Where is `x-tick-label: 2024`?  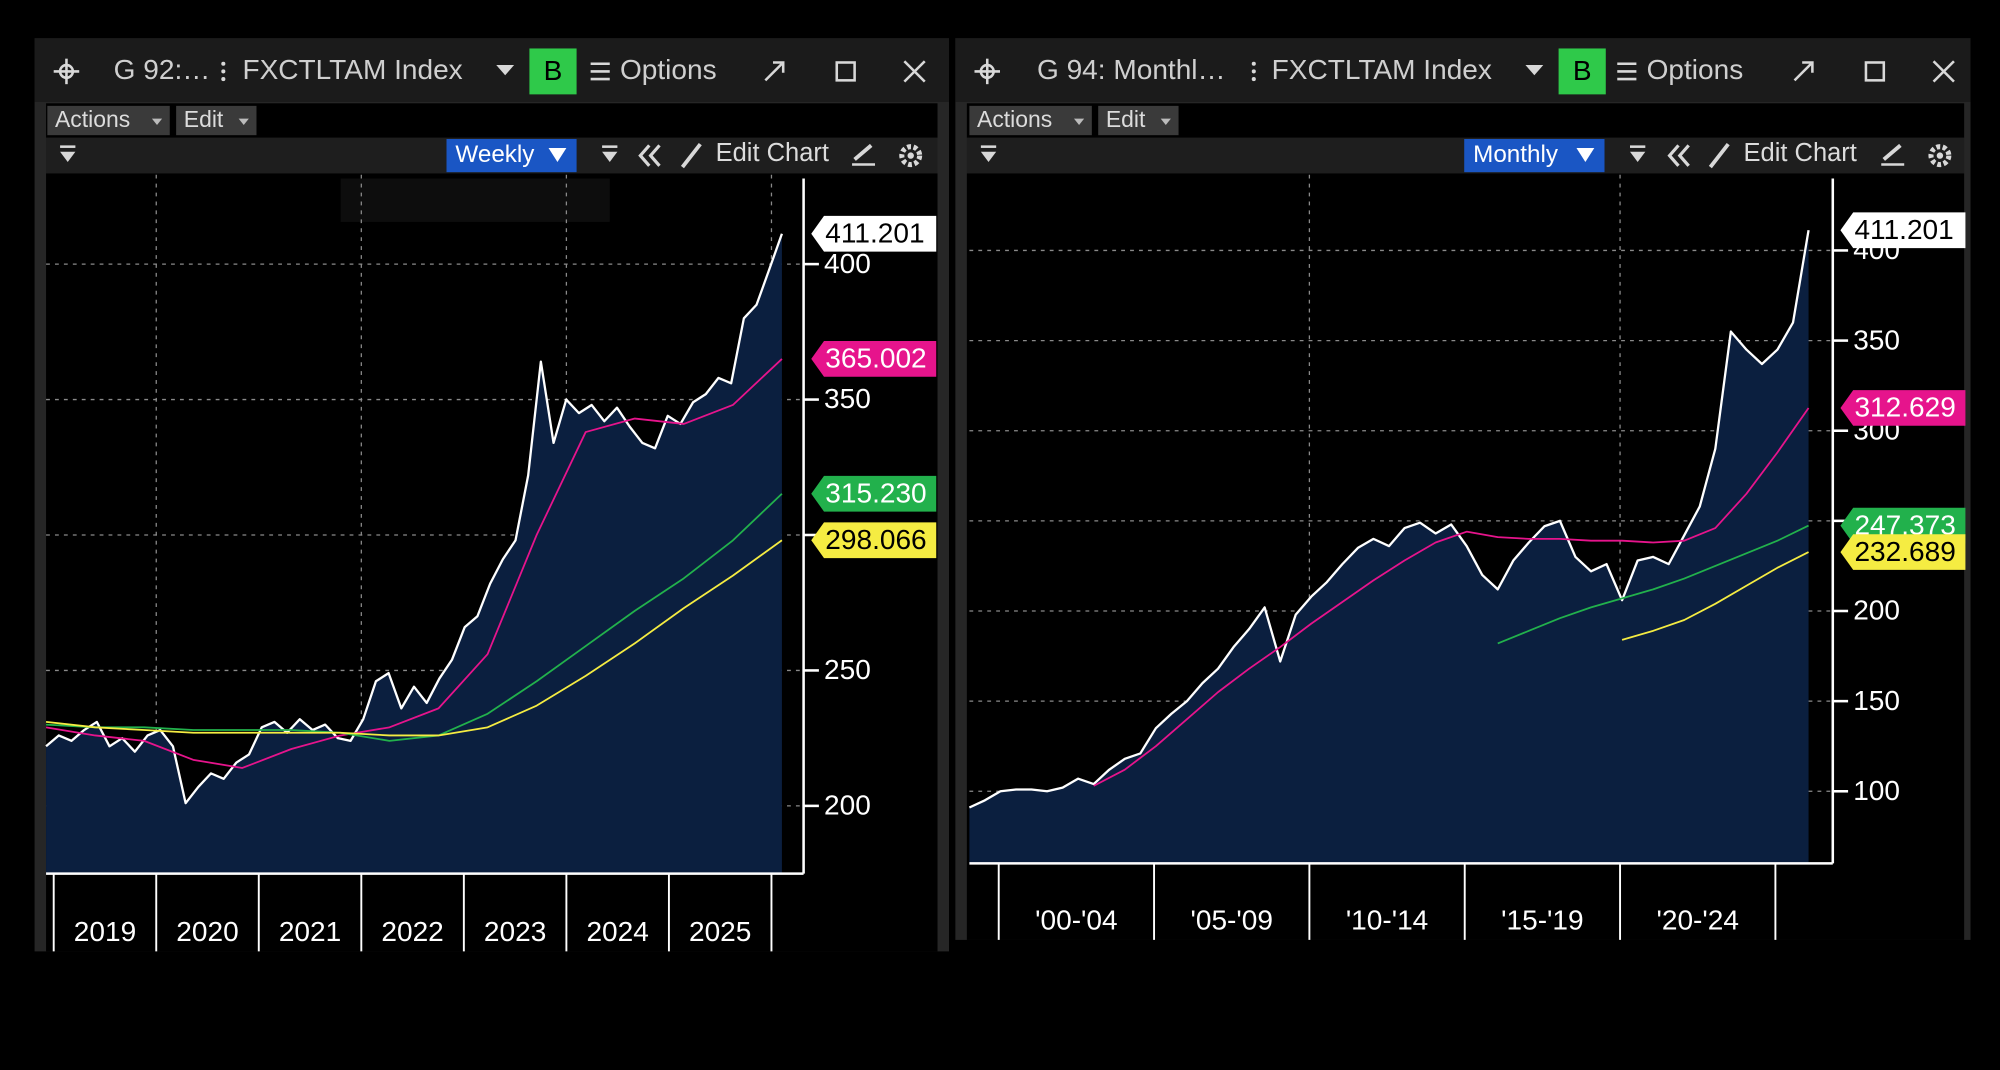
x-tick-label: 2024 is located at coordinates (617, 931).